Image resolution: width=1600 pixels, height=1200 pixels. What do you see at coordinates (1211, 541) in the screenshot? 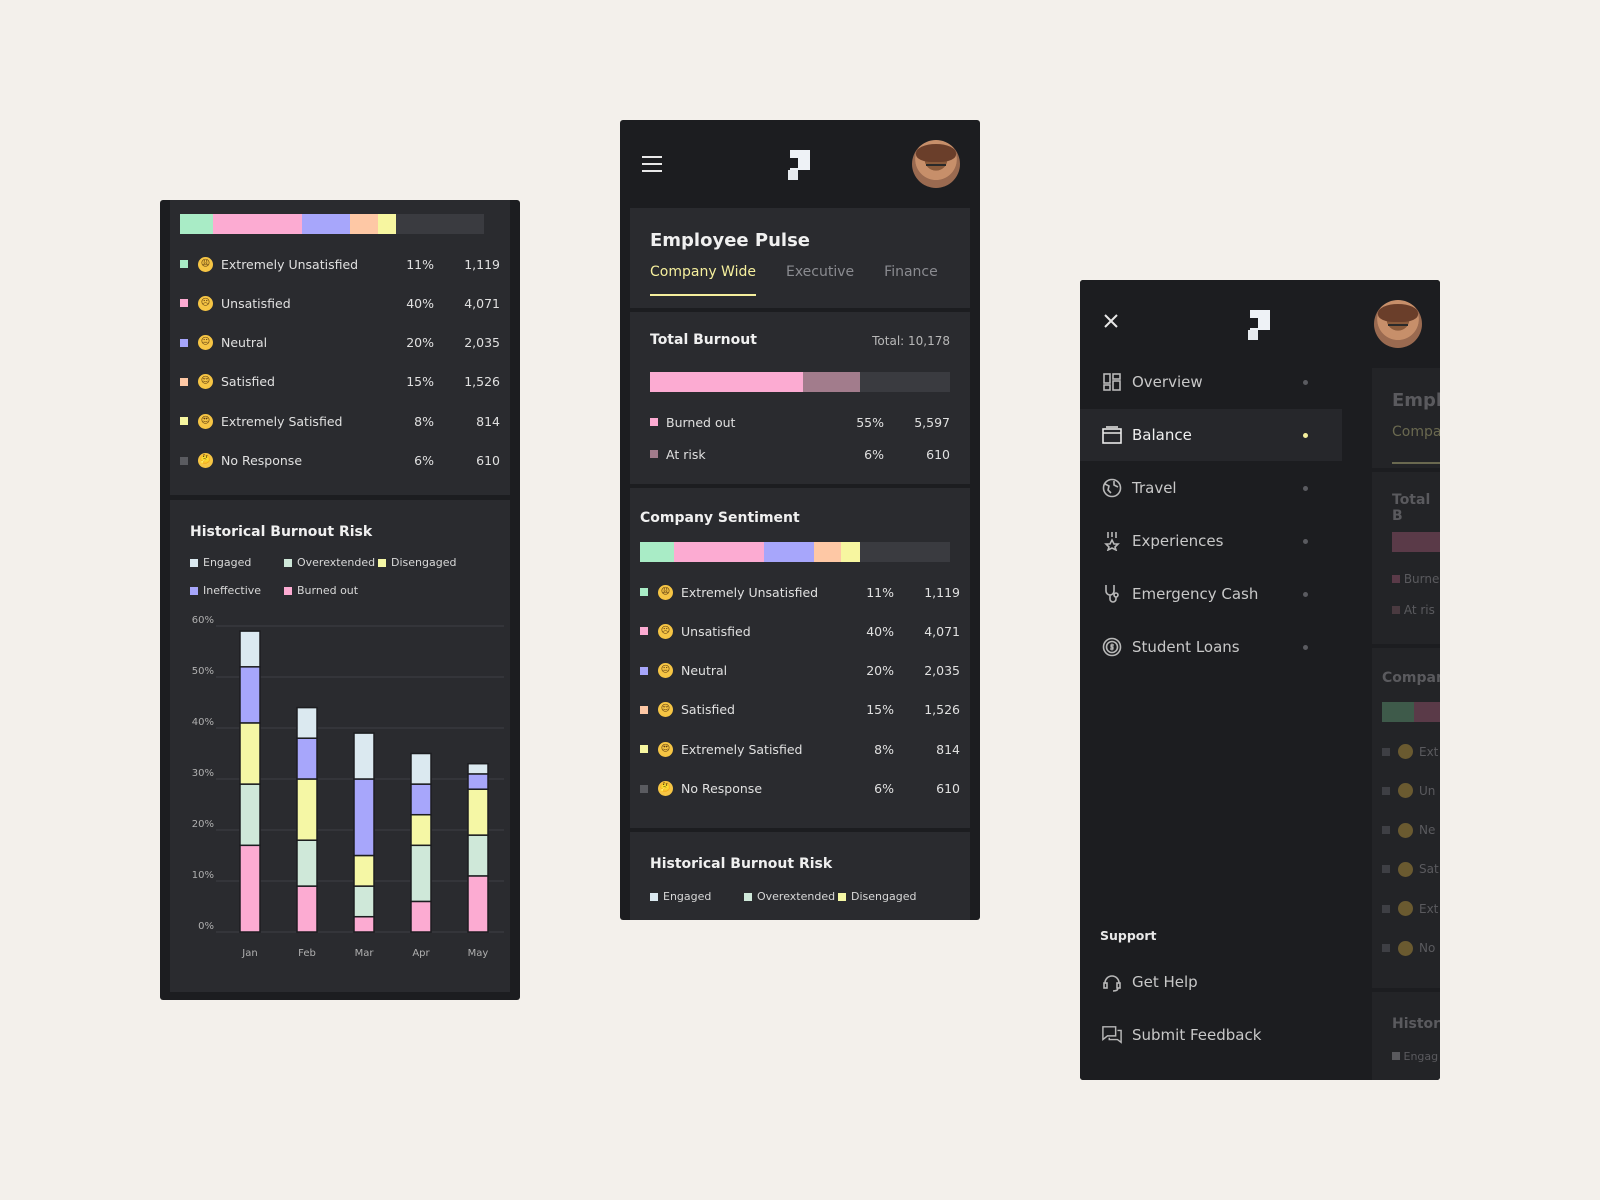
I see `nav-item-experiences: Experiences` at bounding box center [1211, 541].